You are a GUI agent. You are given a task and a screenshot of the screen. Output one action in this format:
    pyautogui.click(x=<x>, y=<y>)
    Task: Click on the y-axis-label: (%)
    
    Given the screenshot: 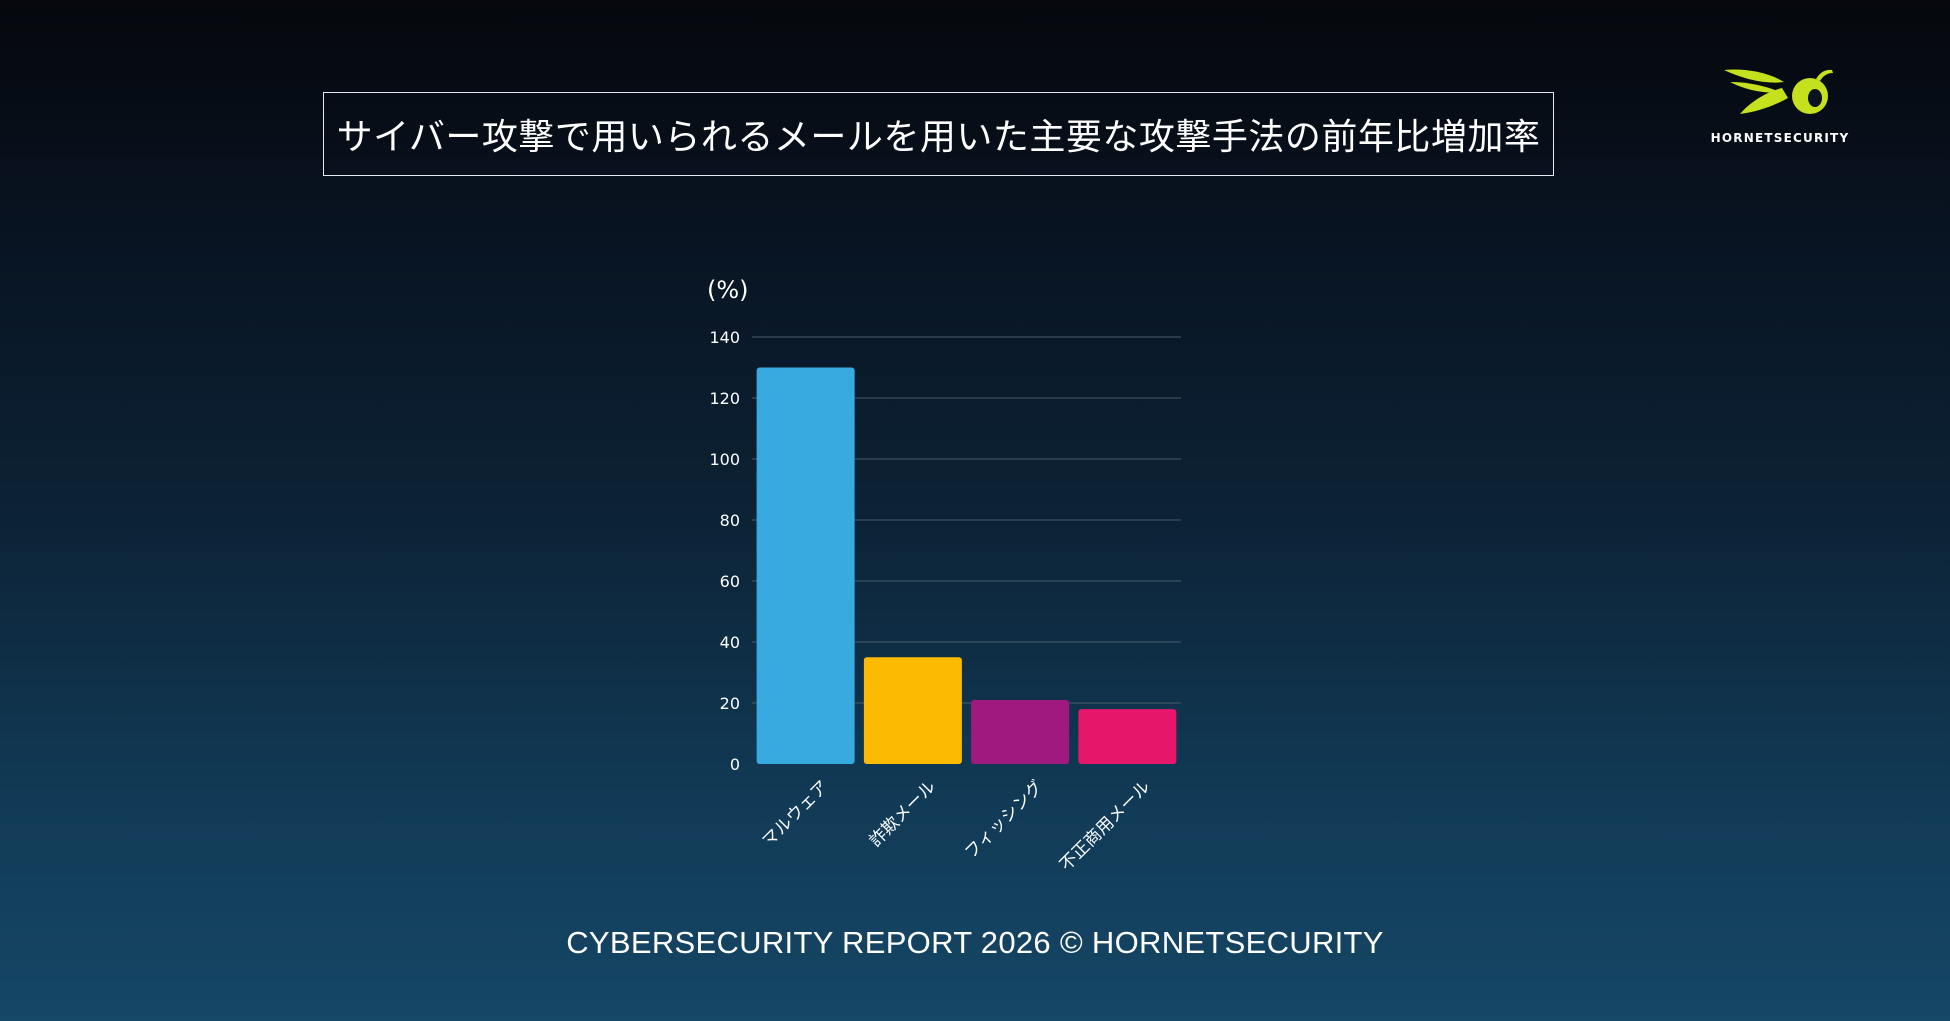 What is the action you would take?
    pyautogui.click(x=728, y=290)
    